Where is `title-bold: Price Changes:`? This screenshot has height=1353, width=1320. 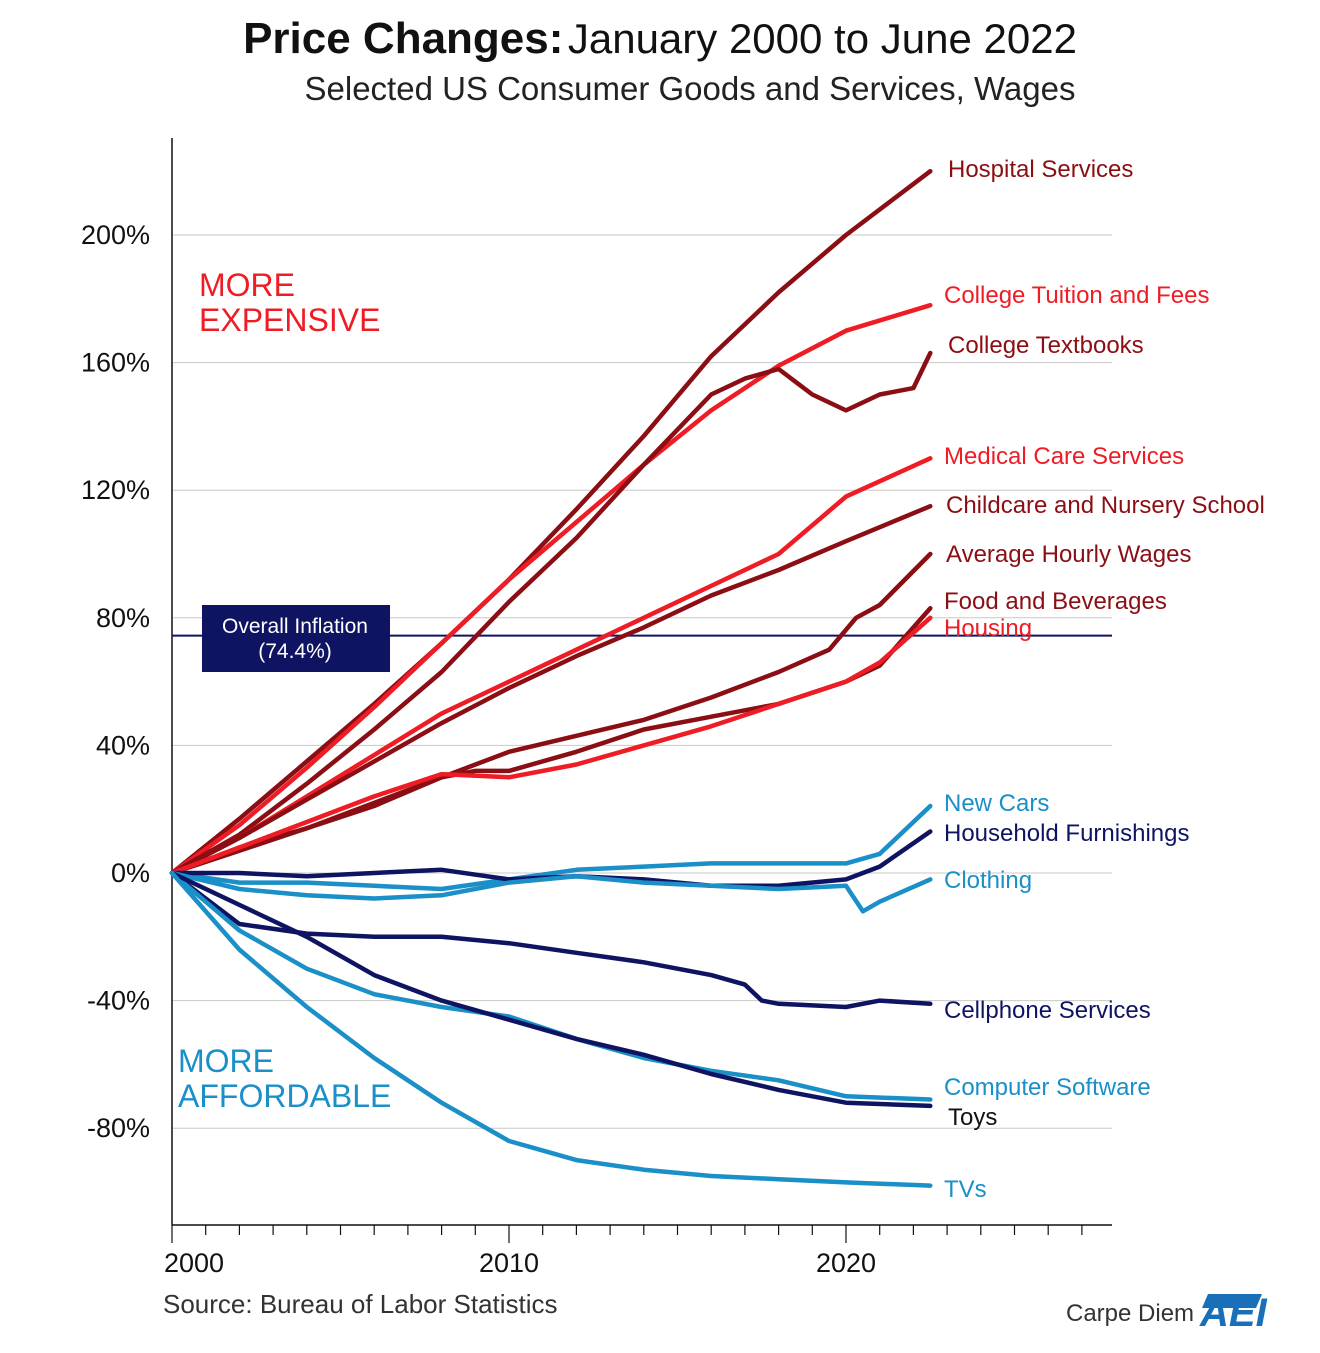
title-bold: Price Changes: is located at coordinates (403, 38).